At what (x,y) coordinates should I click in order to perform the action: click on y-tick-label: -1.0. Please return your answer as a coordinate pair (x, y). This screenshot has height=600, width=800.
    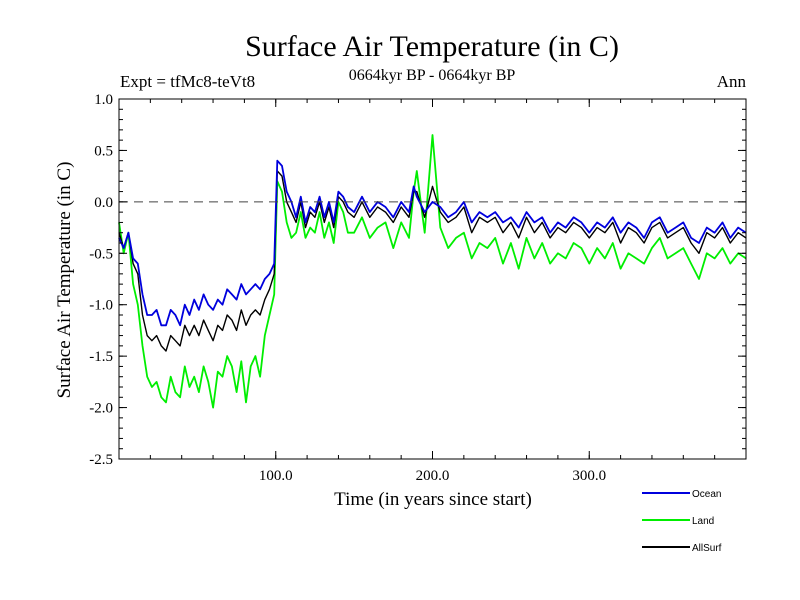
    Looking at the image, I should click on (101, 306).